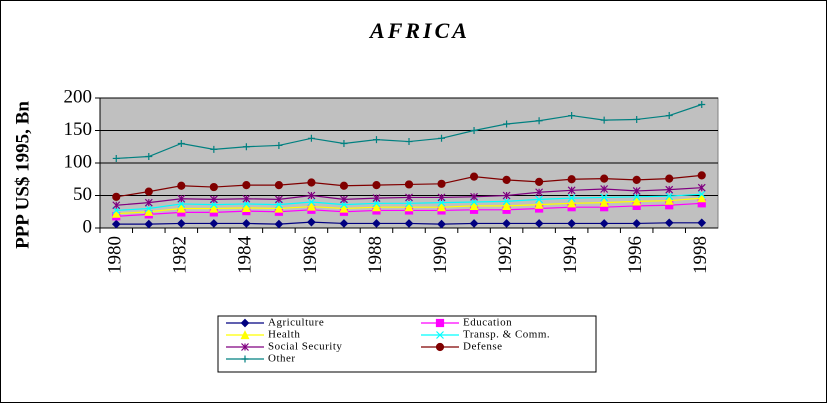 This screenshot has width=827, height=403. What do you see at coordinates (483, 347) in the screenshot?
I see `legend-label: Defense` at bounding box center [483, 347].